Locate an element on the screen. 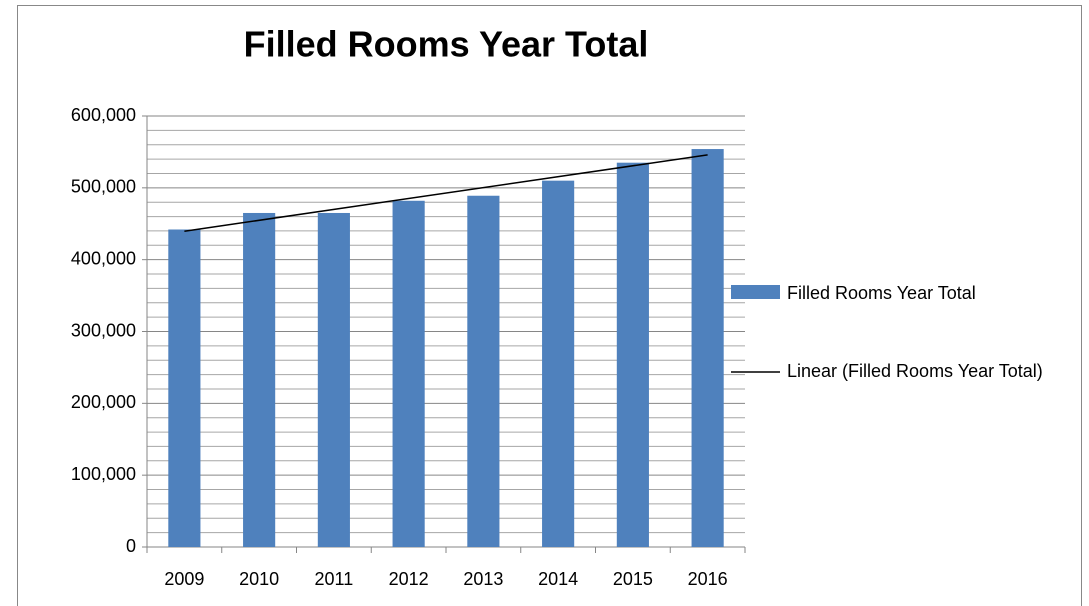 The image size is (1089, 606). y-tick-label: 400,000 is located at coordinates (103, 258).